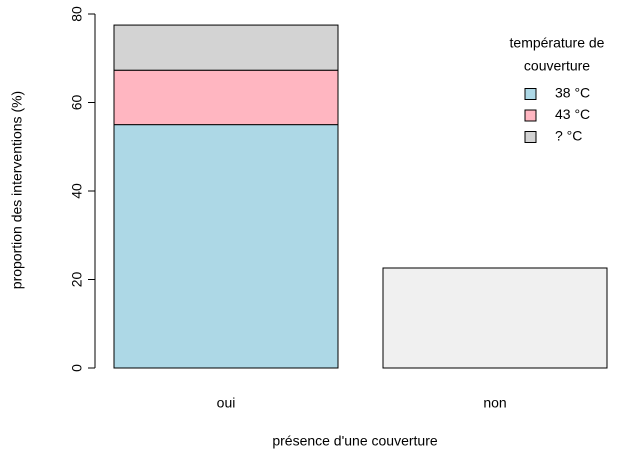  Describe the element at coordinates (355, 441) in the screenshot. I see `x-axis-title: présence d'une couverture` at that location.